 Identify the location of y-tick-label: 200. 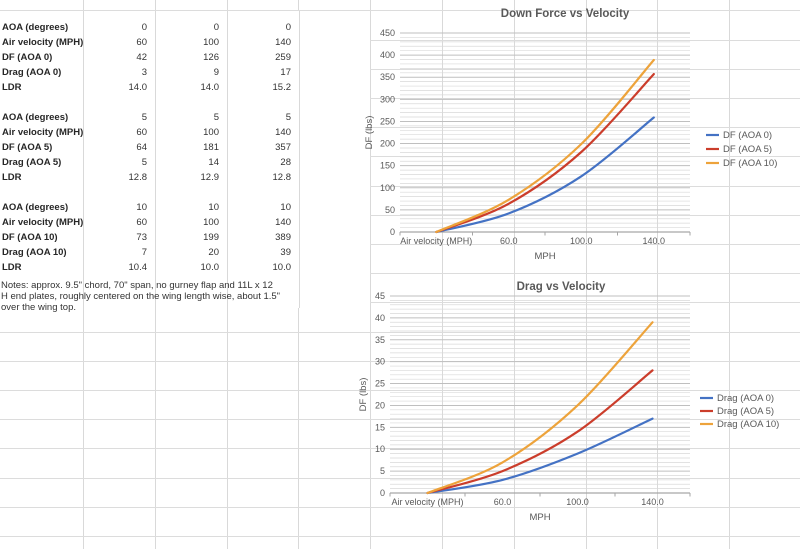
(387, 144).